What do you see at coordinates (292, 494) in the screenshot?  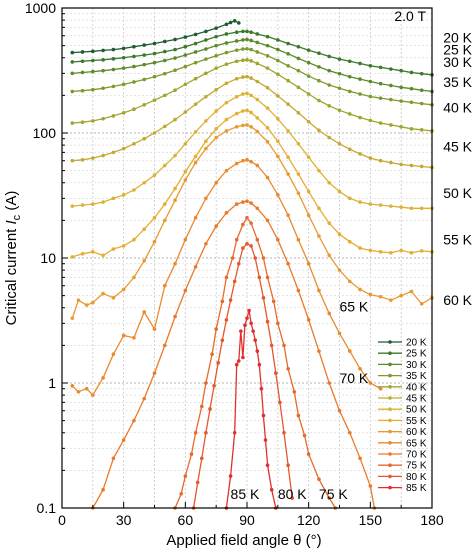 I see `curve-label: 80 K` at bounding box center [292, 494].